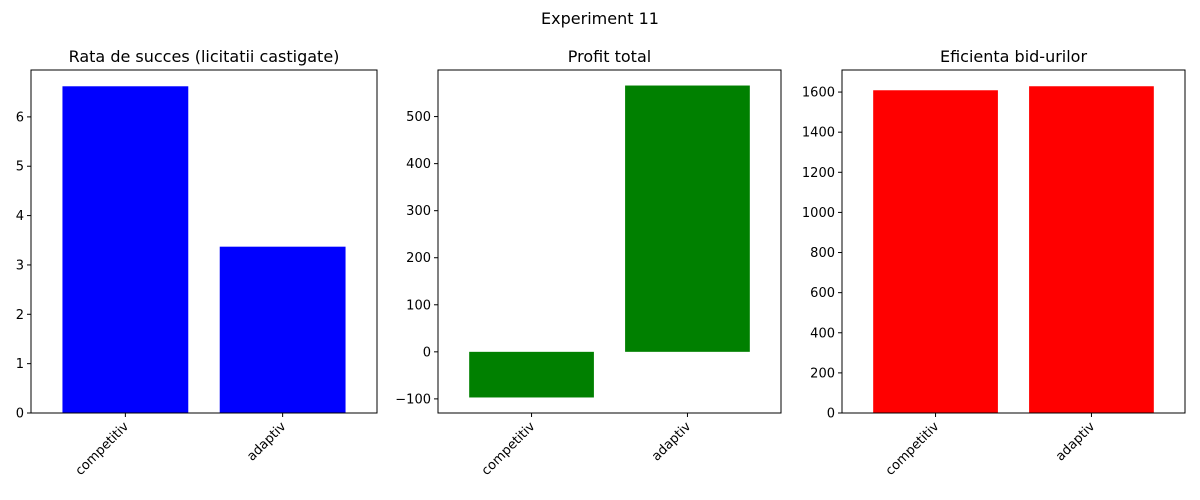  What do you see at coordinates (413, 399) in the screenshot?
I see `y-tick-label: −100` at bounding box center [413, 399].